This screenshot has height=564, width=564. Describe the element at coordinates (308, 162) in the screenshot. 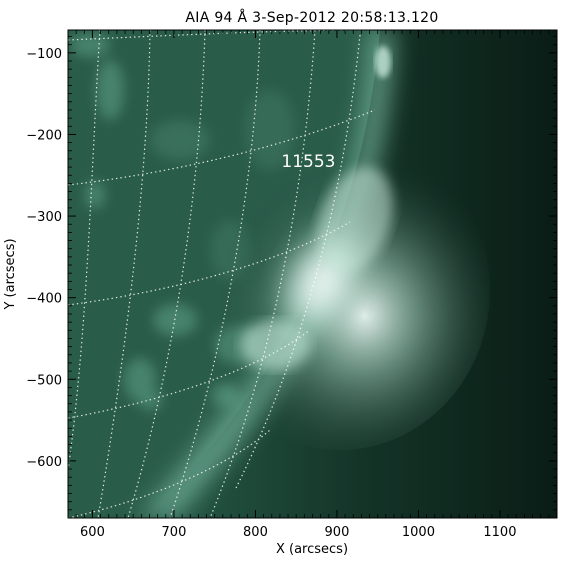

I see `region-annotation: 11553` at that location.